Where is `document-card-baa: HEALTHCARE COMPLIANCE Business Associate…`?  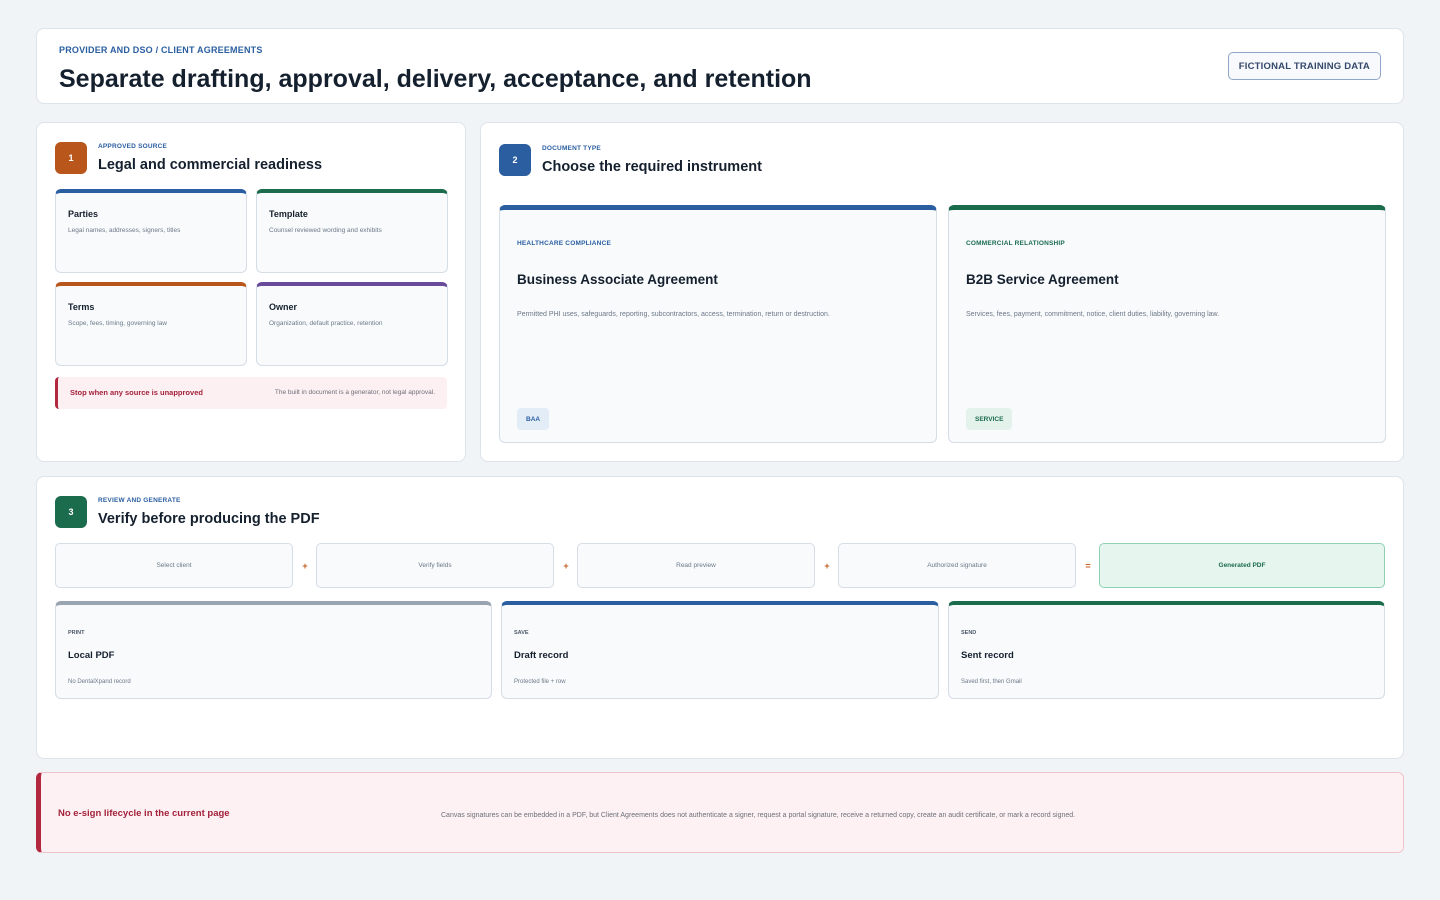 document-card-baa: HEALTHCARE COMPLIANCE Business Associate… is located at coordinates (718, 324).